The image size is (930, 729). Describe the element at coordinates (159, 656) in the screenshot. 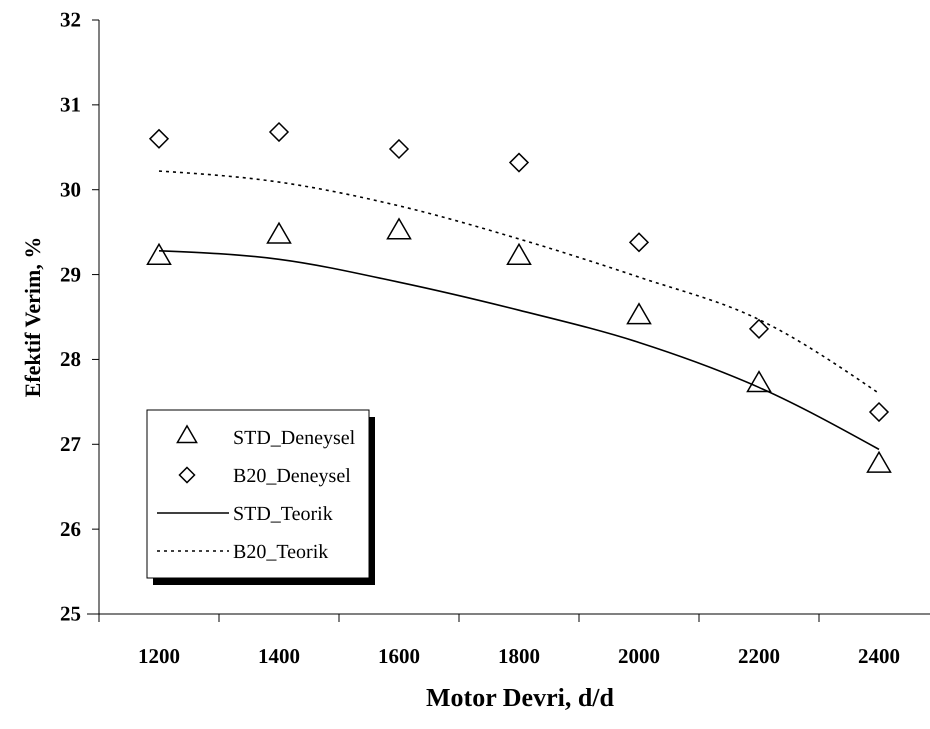

I see `x-tick-label: 1200` at that location.